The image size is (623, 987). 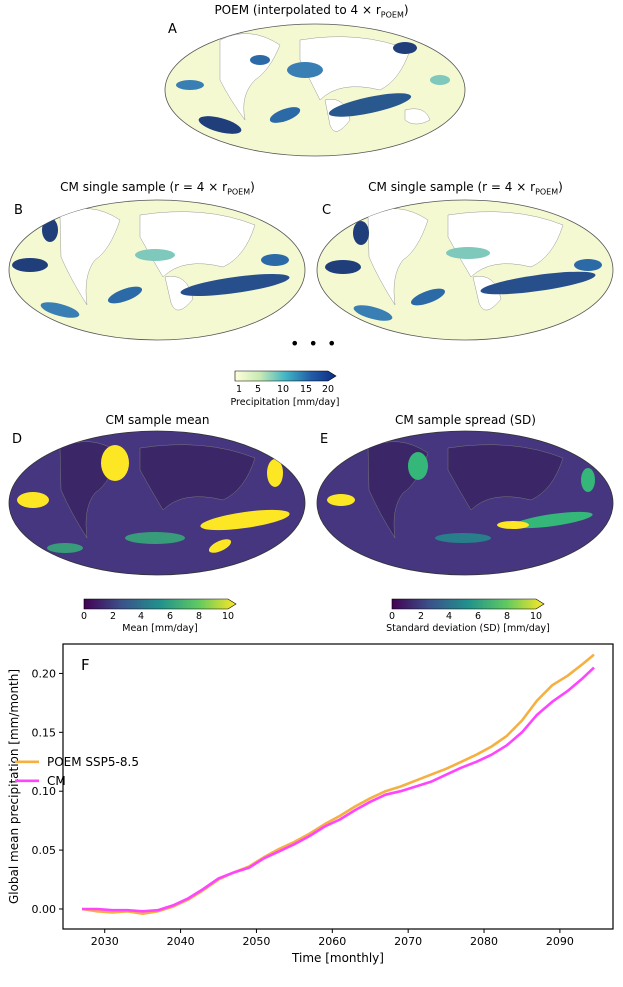 What do you see at coordinates (315, 90) in the screenshot?
I see `panel-a-map` at bounding box center [315, 90].